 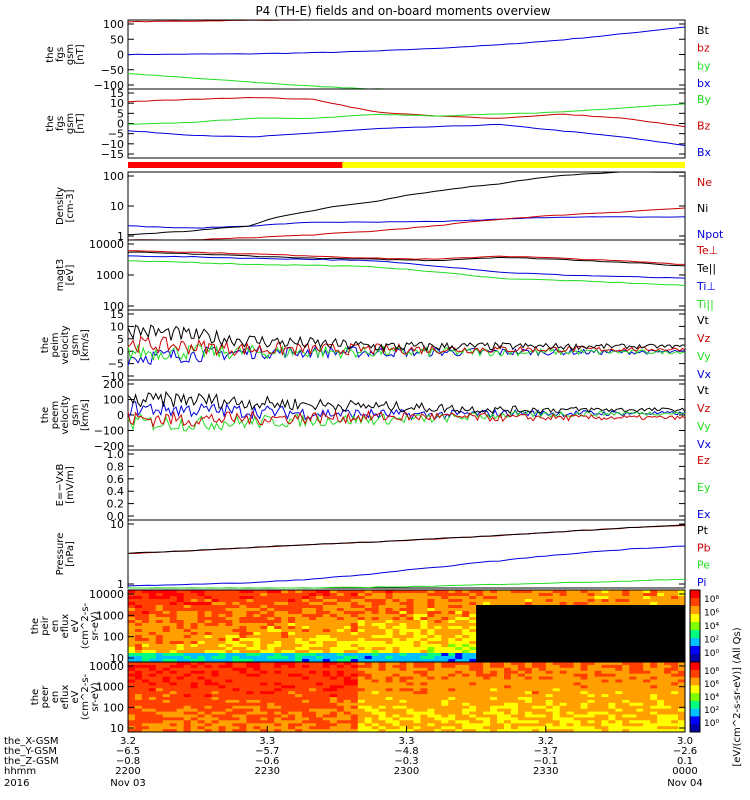 I want to click on y-axis-label-line: (cm^2-s-, so click(x=85, y=625).